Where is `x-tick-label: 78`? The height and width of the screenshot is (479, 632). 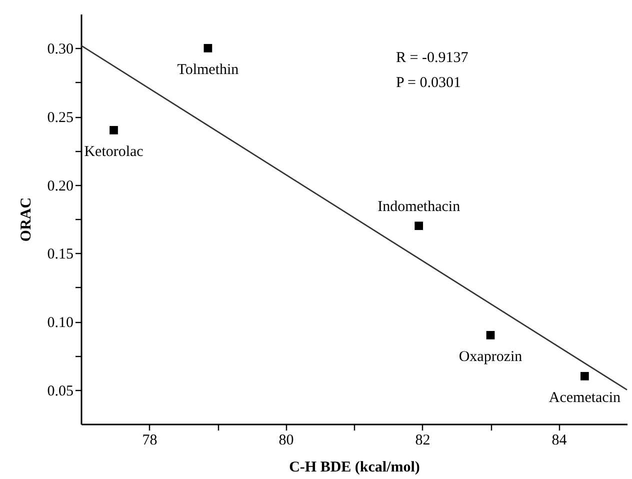 x-tick-label: 78 is located at coordinates (150, 440).